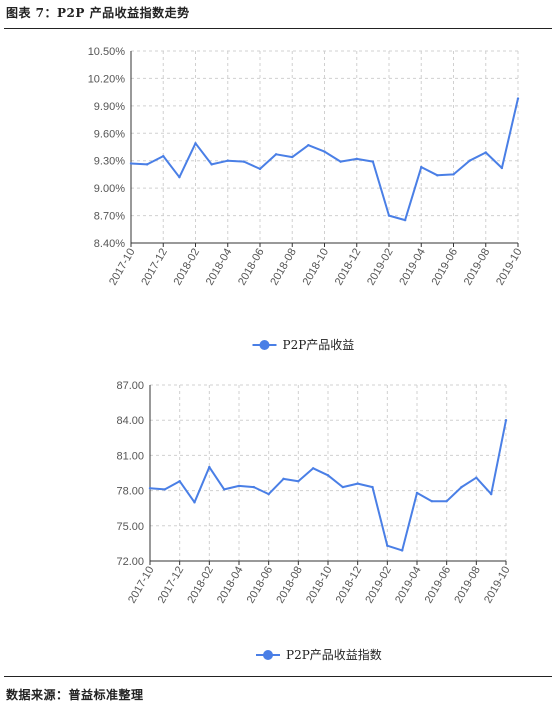 Image resolution: width=556 pixels, height=712 pixels. Describe the element at coordinates (278, 28) in the screenshot. I see `top-rule` at that location.